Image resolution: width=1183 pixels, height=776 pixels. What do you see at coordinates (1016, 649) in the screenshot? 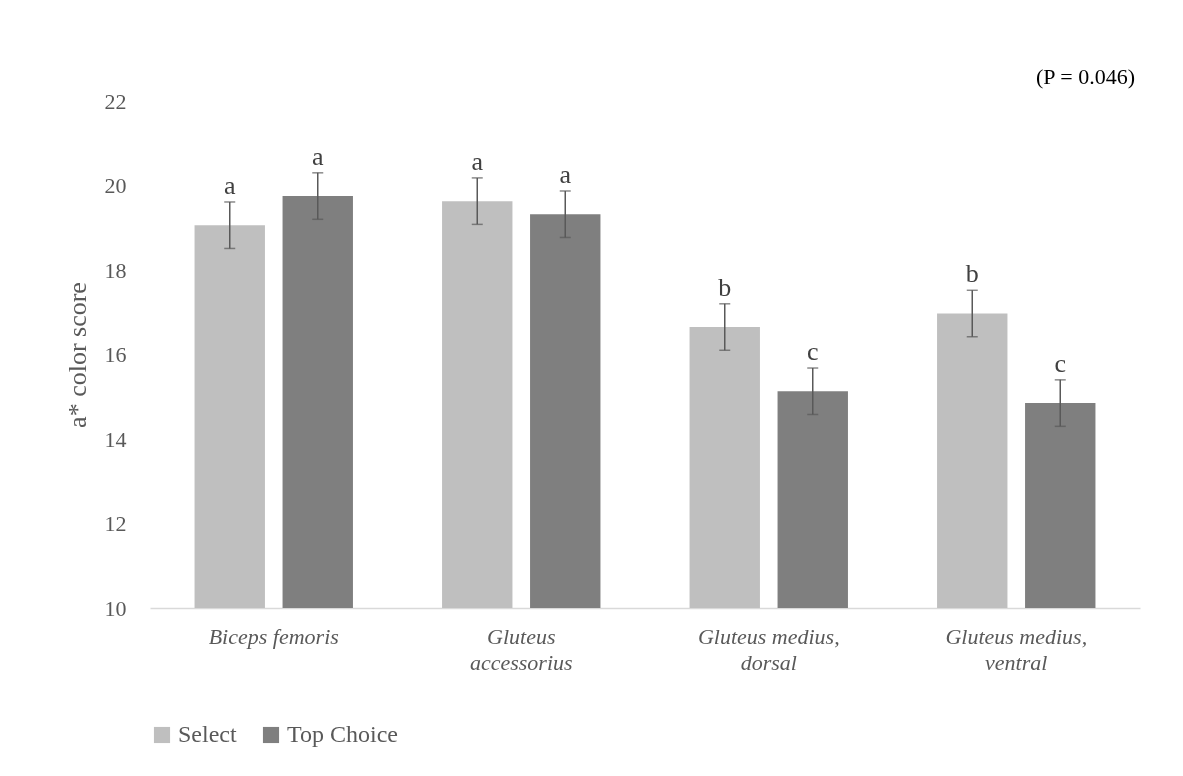
I see `x-tick-label: Gluteus medius, ventral` at bounding box center [1016, 649].